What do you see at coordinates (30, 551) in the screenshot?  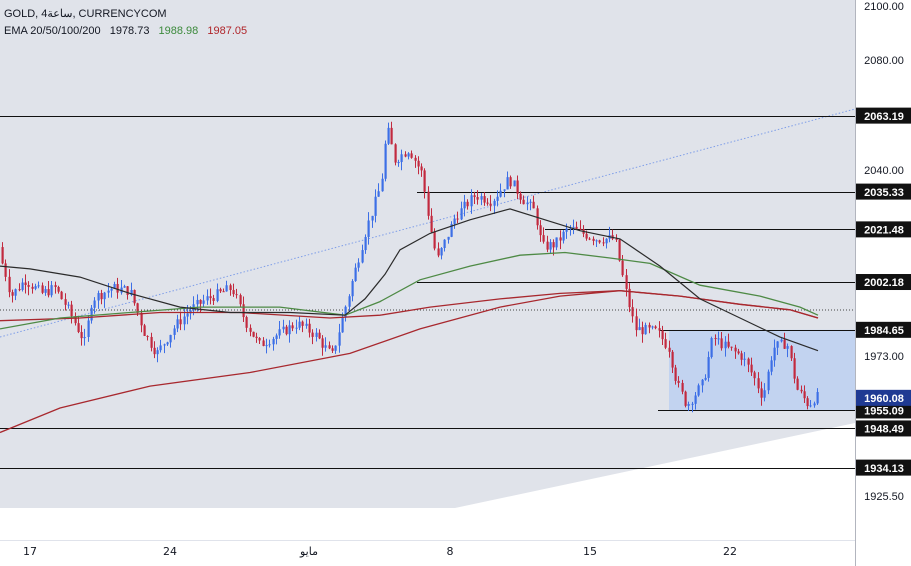 I see `x-tick-label-0: 17` at bounding box center [30, 551].